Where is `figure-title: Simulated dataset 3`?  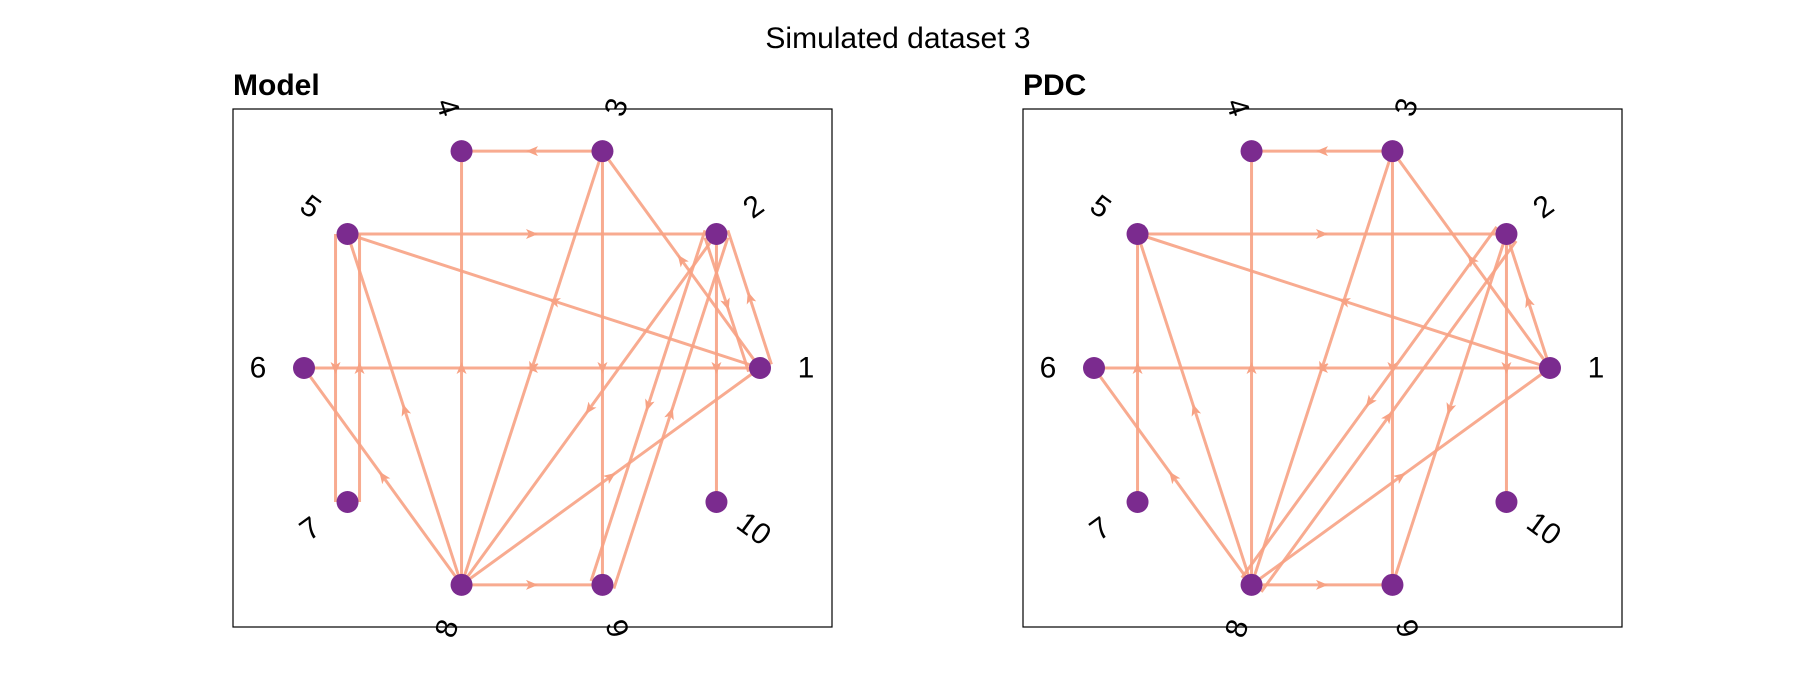
figure-title: Simulated dataset 3 is located at coordinates (897, 38).